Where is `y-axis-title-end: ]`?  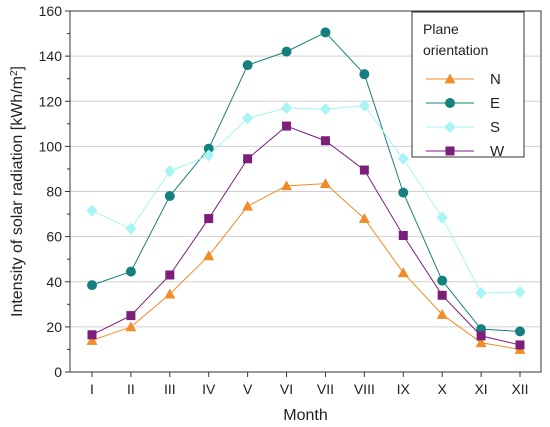 y-axis-title-end: ] is located at coordinates (17, 68).